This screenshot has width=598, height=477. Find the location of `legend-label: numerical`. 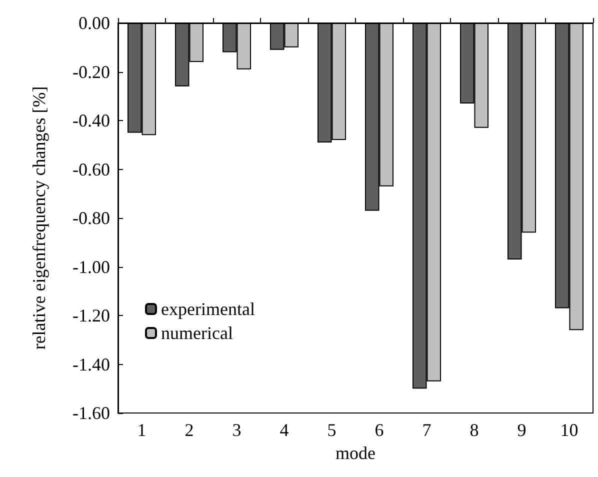

legend-label: numerical is located at coordinates (197, 333).